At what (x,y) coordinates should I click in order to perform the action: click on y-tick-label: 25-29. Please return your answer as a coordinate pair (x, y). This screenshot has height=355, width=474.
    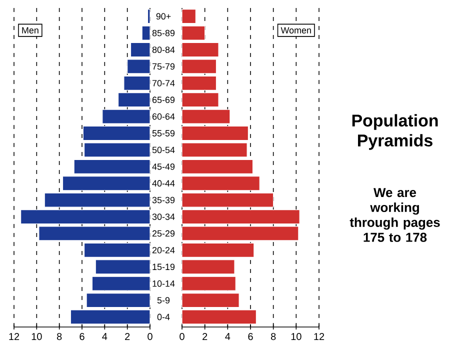
    Looking at the image, I should click on (163, 233).